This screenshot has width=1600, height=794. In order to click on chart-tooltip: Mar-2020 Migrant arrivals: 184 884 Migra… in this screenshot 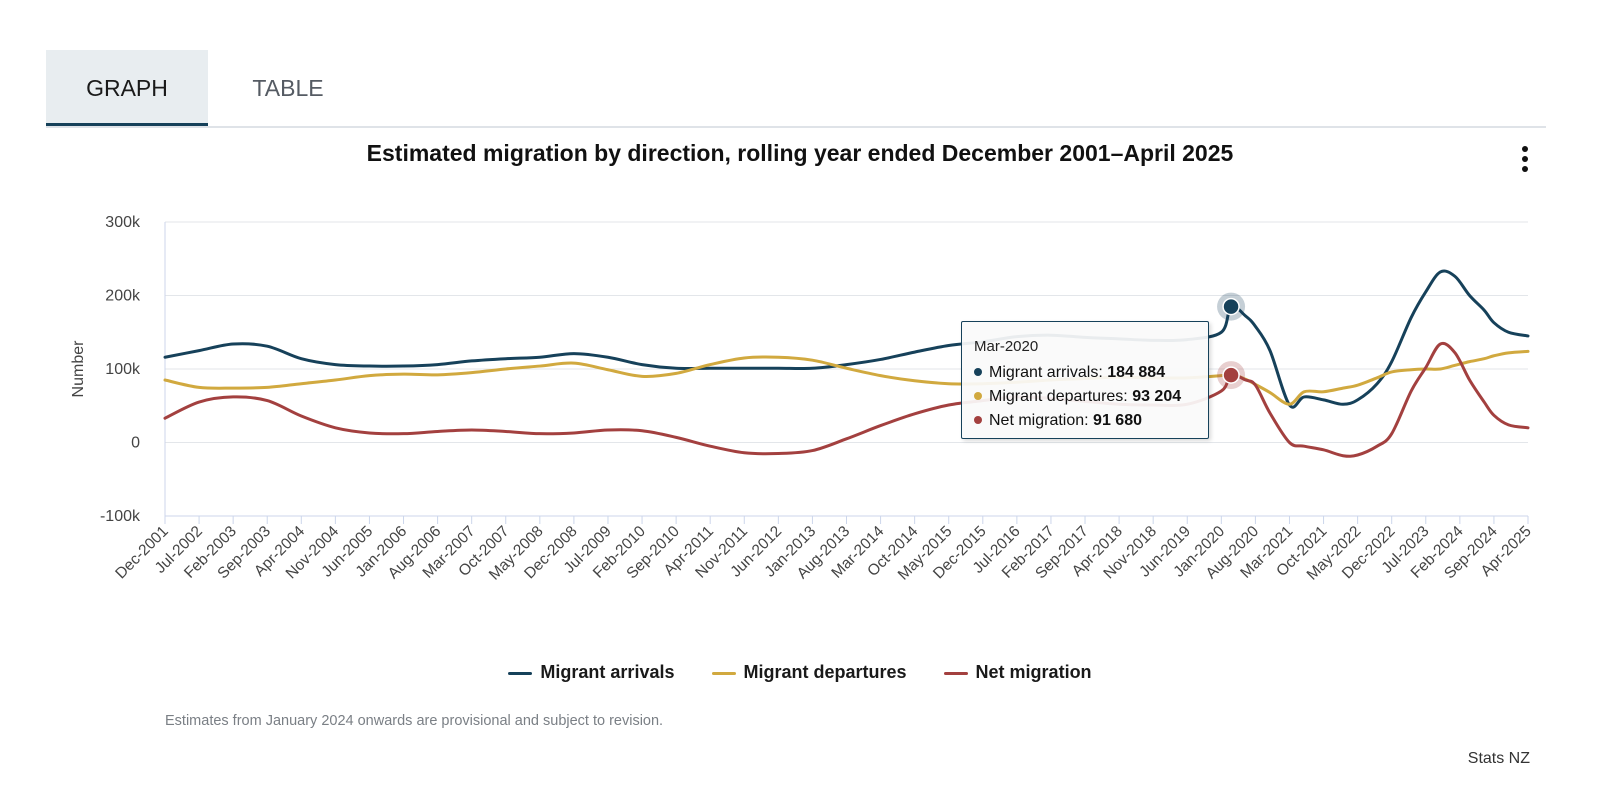, I will do `click(1085, 380)`.